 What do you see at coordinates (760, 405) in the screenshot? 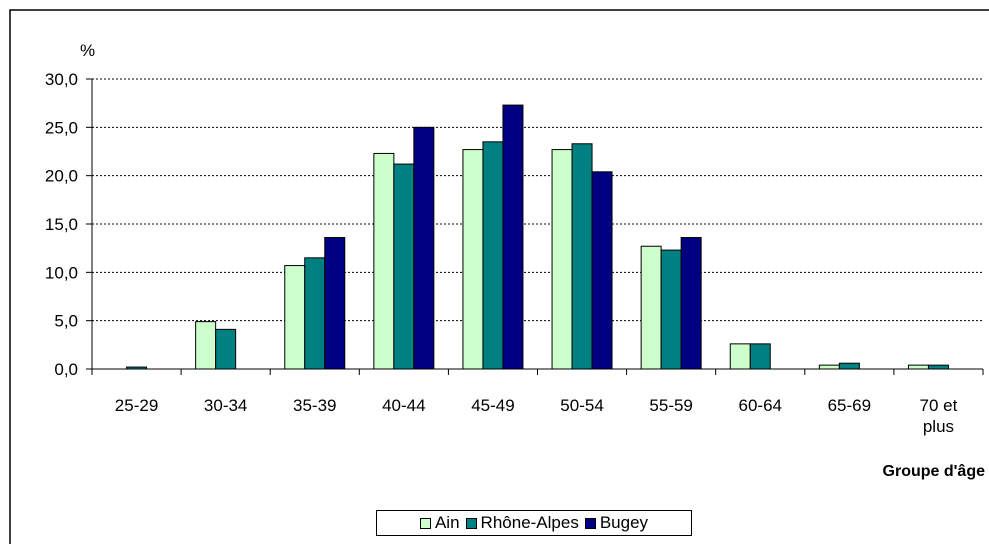
I see `x-tick-label: 60-64` at bounding box center [760, 405].